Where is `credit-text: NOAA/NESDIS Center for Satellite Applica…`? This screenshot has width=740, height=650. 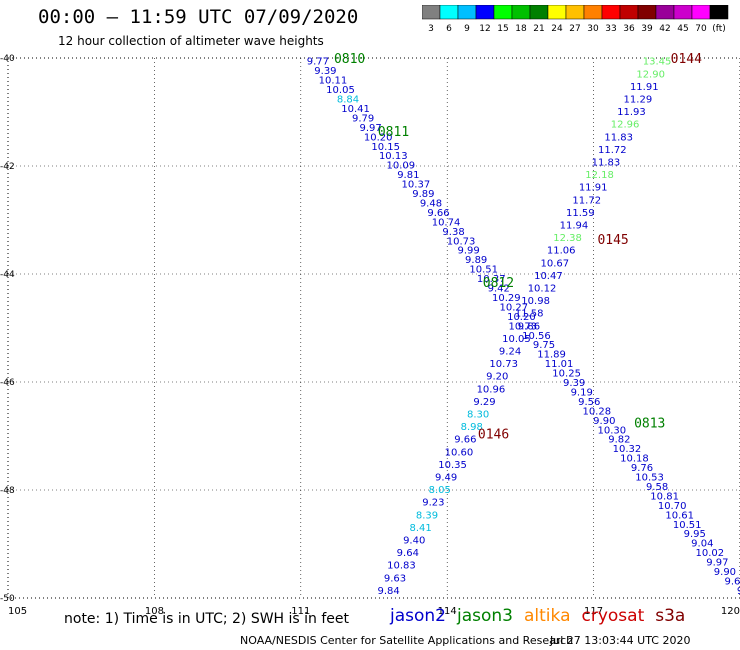
credit-text: NOAA/NESDIS Center for Satellite Applica… is located at coordinates (407, 640).